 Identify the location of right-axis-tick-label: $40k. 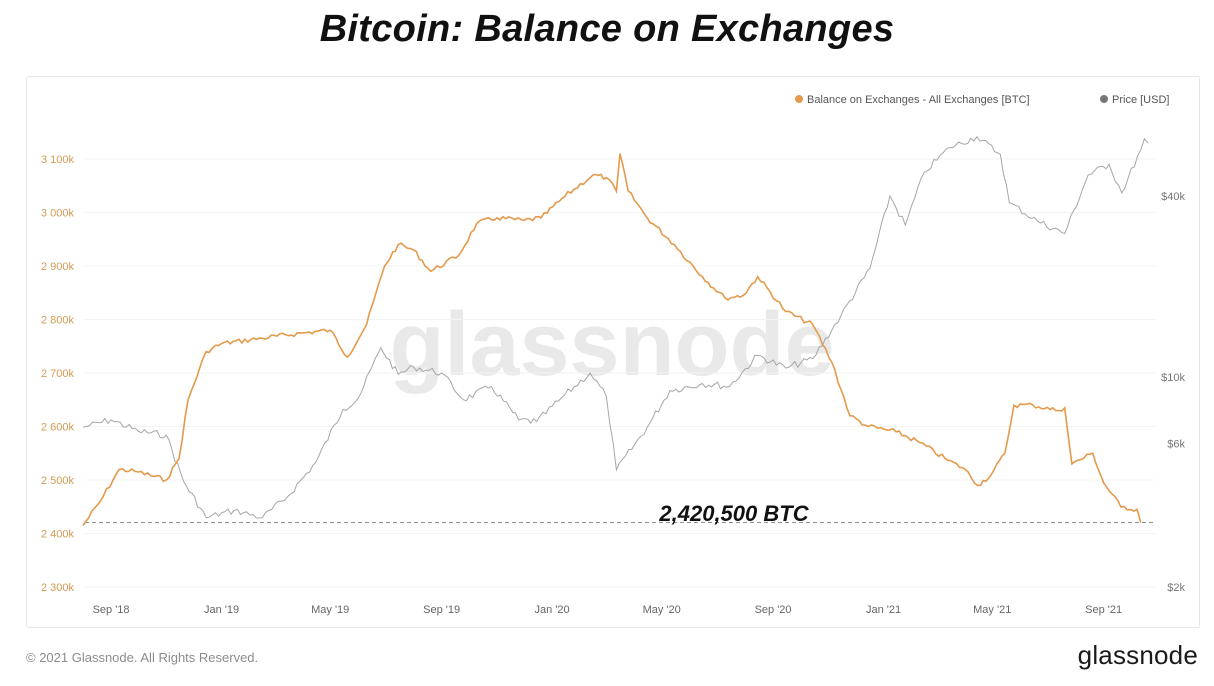
(1173, 197).